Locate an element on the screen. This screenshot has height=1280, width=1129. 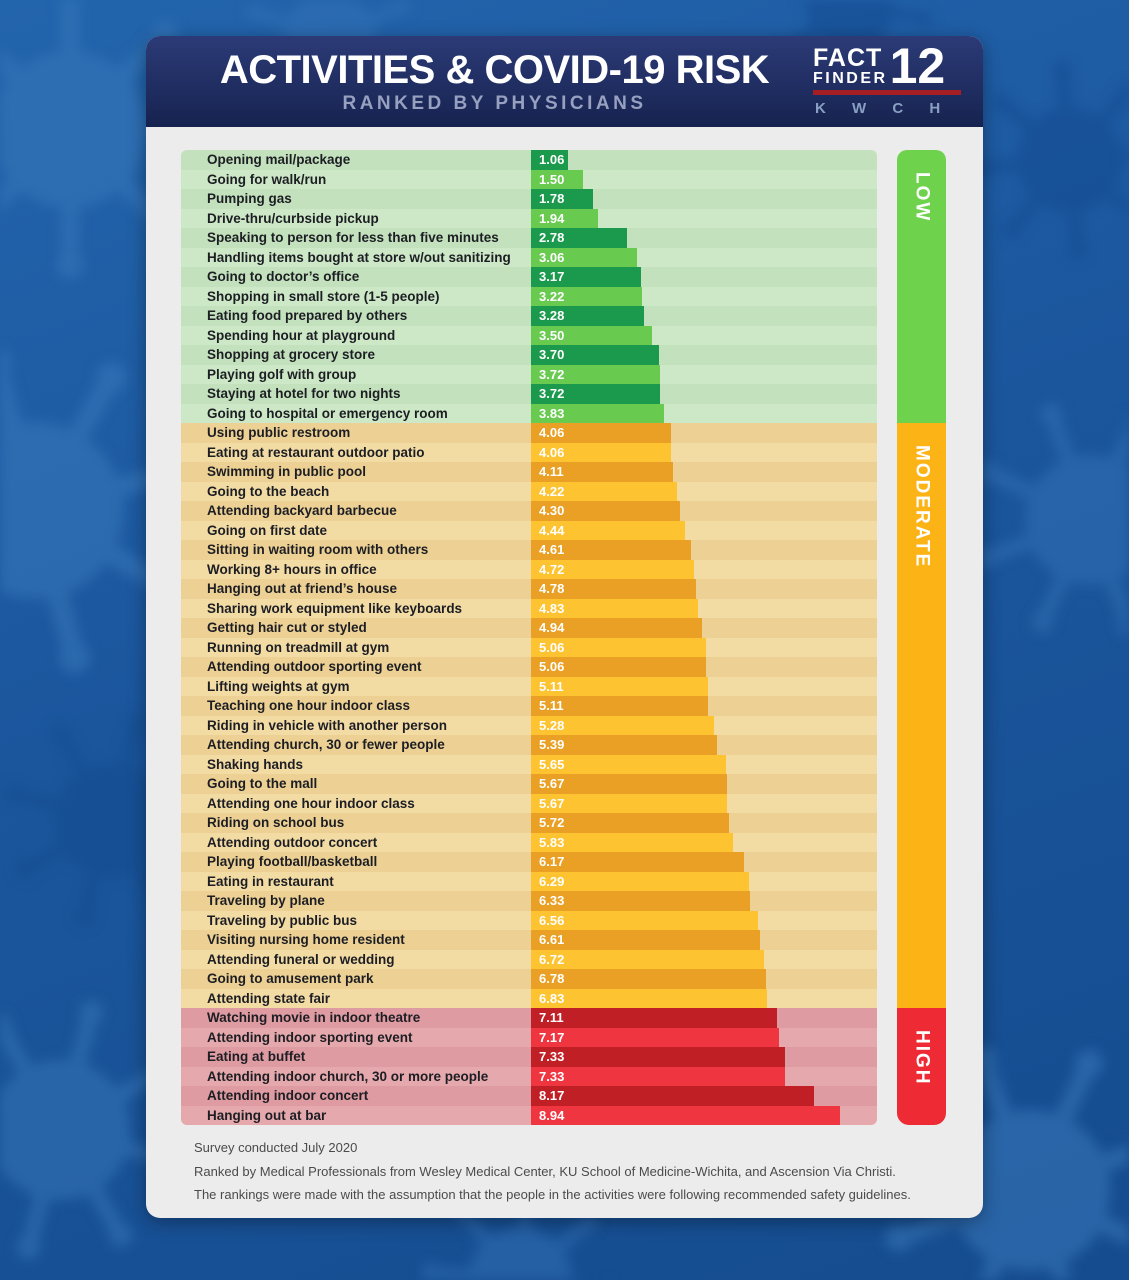
chart-row: Playing football/basketball 6.17 is located at coordinates (529, 862).